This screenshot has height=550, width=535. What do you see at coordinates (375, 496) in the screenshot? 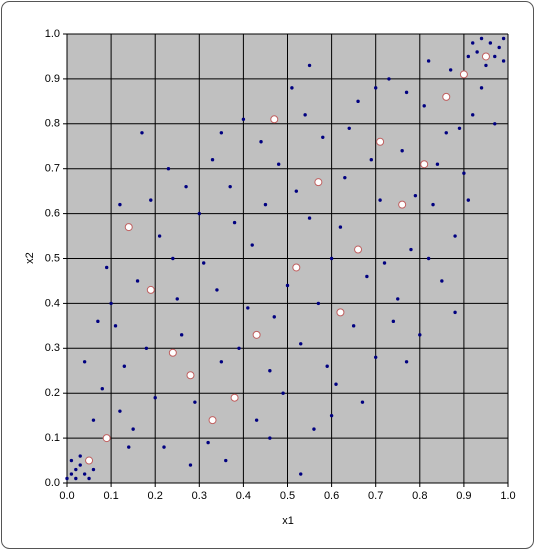
I see `x-tick-label: 0.7` at bounding box center [375, 496].